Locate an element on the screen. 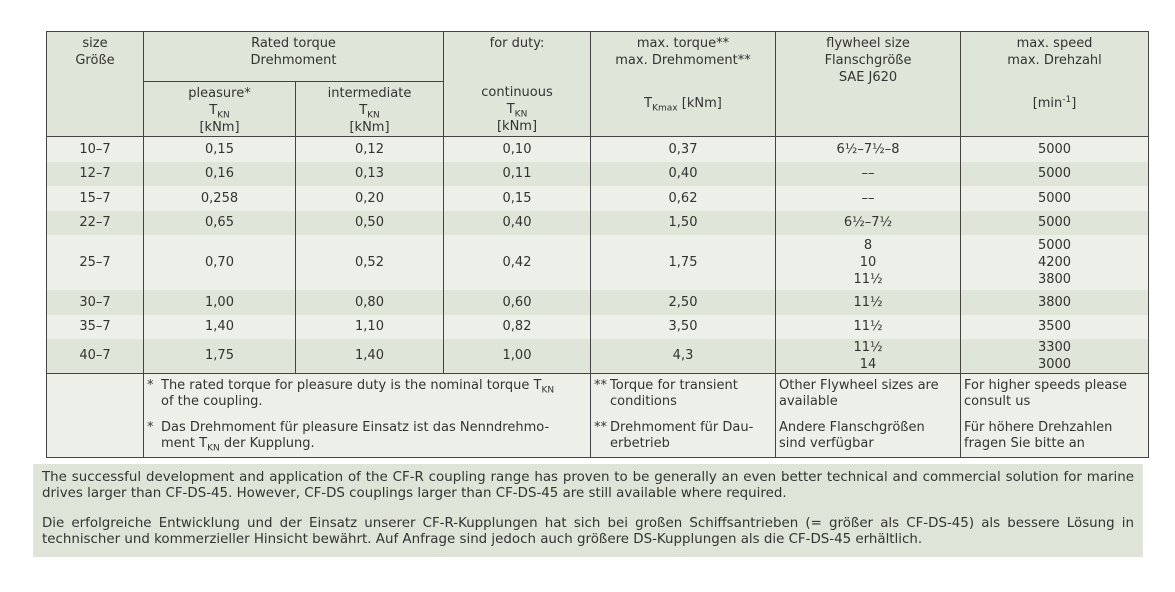 This screenshot has width=1175, height=592. cell-max-torque: 4,3 is located at coordinates (683, 356).